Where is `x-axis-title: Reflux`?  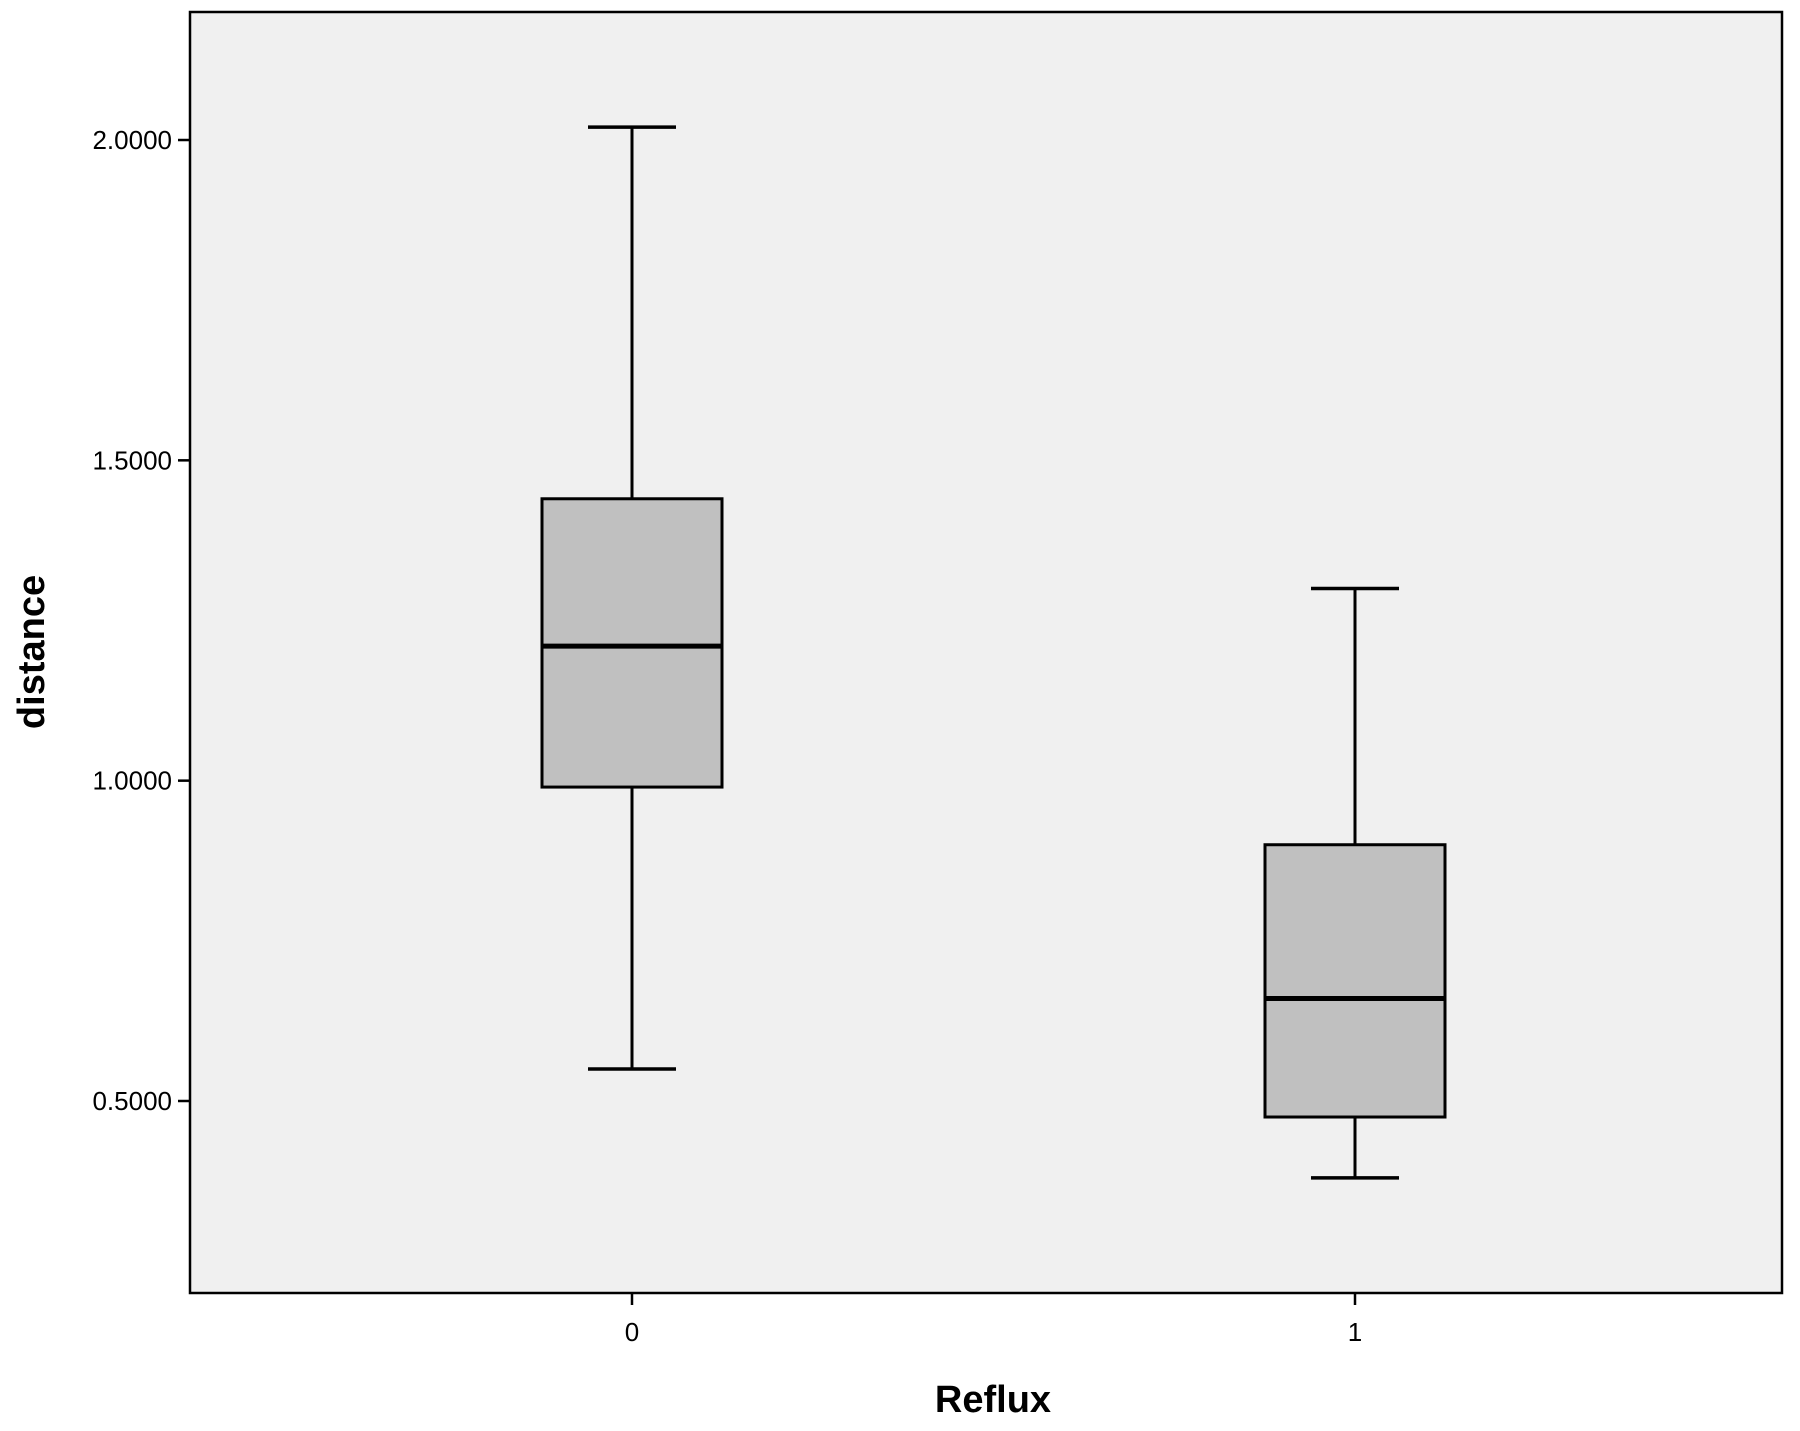
x-axis-title: Reflux is located at coordinates (993, 1400).